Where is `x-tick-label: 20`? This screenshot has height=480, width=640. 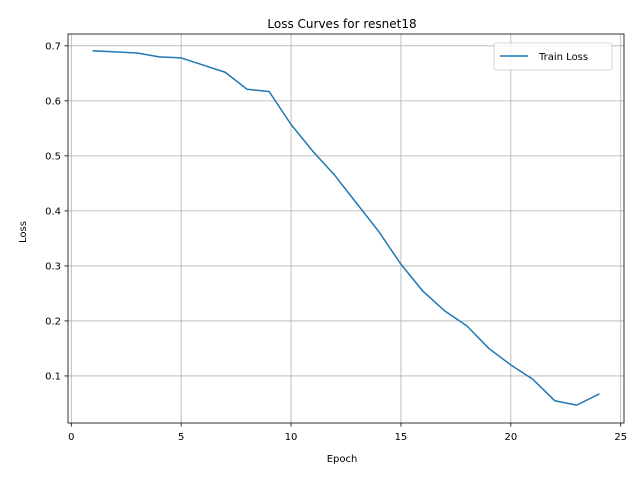 x-tick-label: 20 is located at coordinates (510, 437).